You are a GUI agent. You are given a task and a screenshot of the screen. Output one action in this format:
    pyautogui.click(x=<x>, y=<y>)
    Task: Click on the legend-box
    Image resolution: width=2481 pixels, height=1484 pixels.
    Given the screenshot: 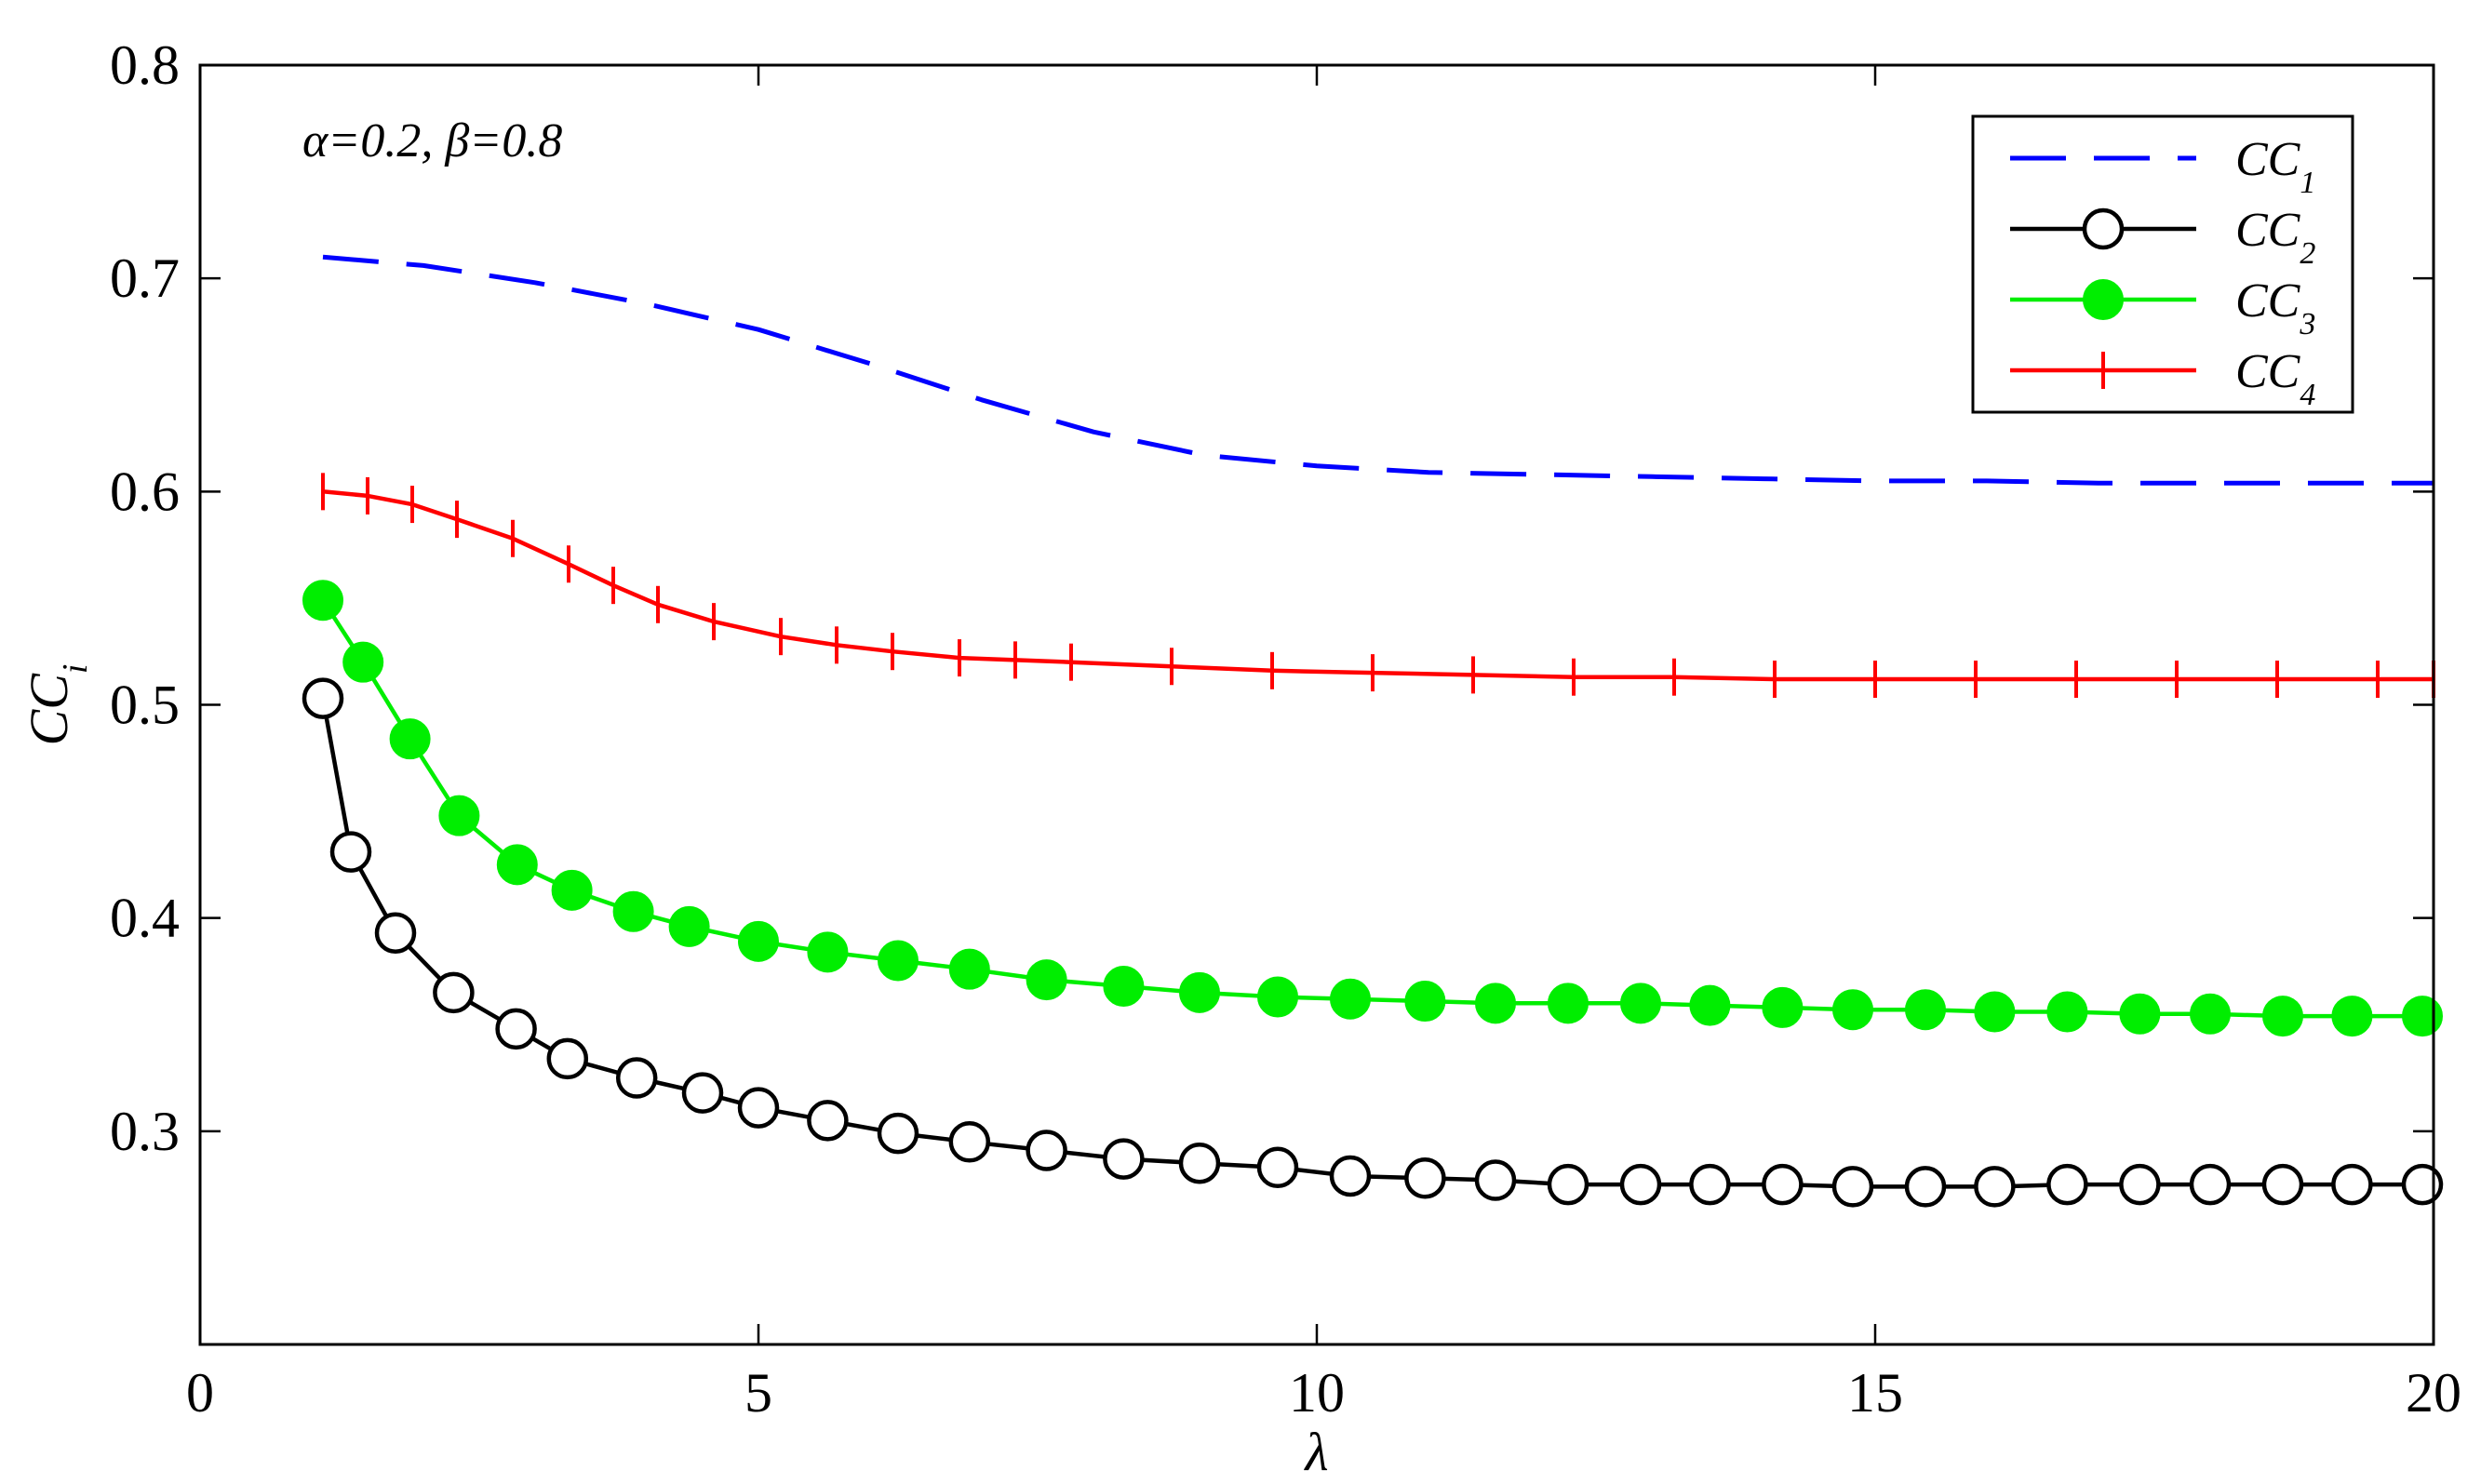 What is the action you would take?
    pyautogui.click(x=2162, y=264)
    